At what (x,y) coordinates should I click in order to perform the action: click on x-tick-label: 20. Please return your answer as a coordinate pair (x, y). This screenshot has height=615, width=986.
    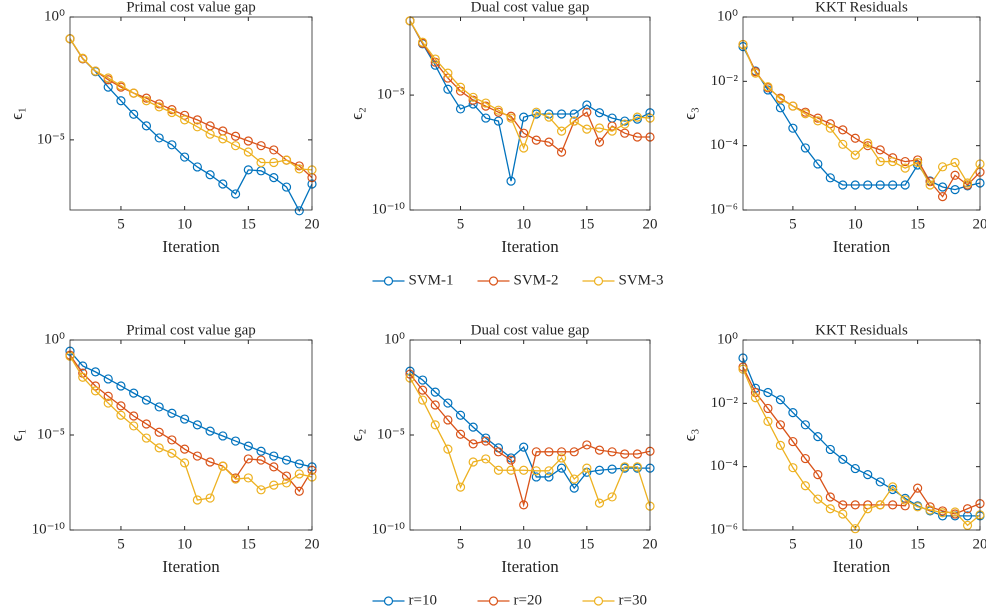
    Looking at the image, I should click on (979, 544).